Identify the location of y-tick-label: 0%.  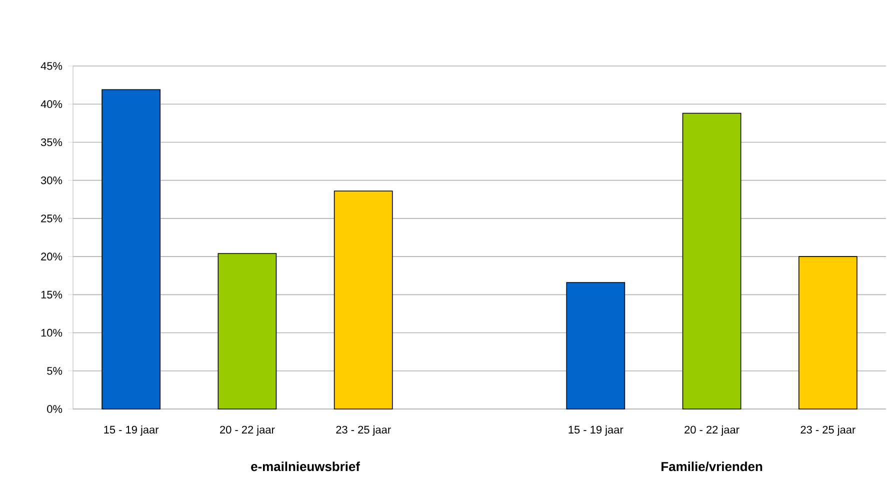
(54, 409).